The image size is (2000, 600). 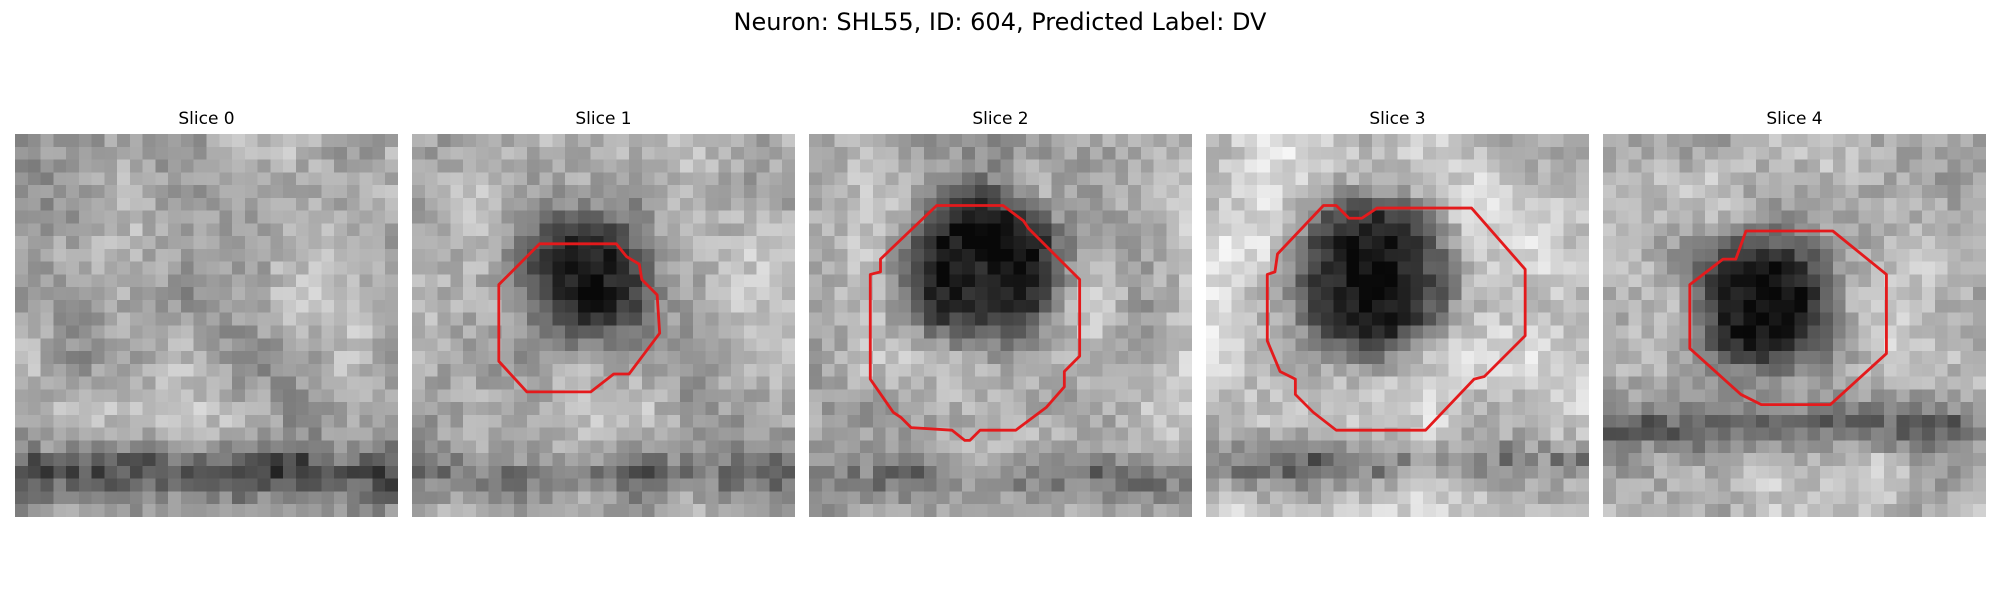 I want to click on panel-title: Slice 4, so click(x=1794, y=119).